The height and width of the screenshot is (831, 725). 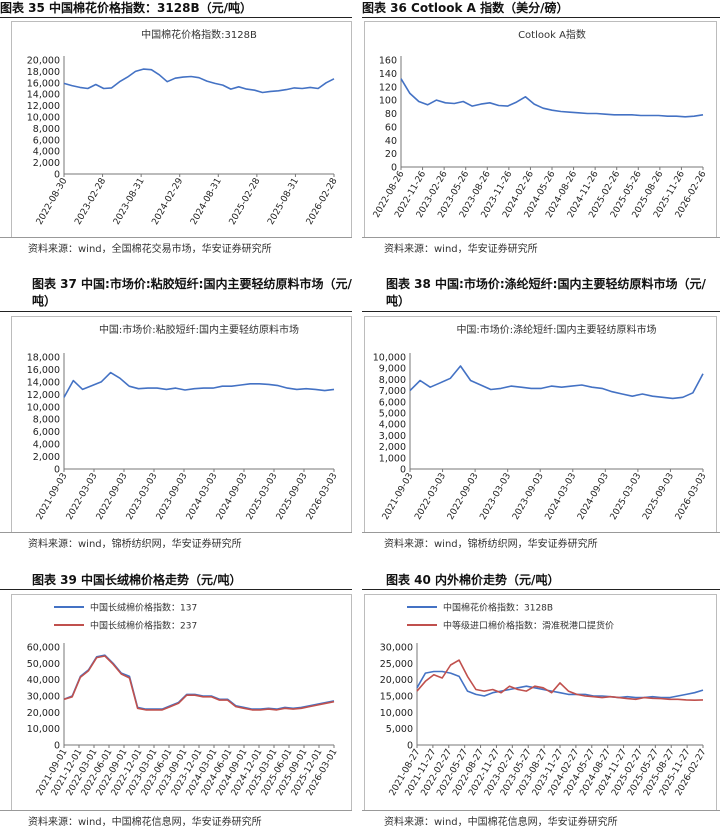 What do you see at coordinates (43, 664) in the screenshot?
I see `y-tick-label: 50,000` at bounding box center [43, 664].